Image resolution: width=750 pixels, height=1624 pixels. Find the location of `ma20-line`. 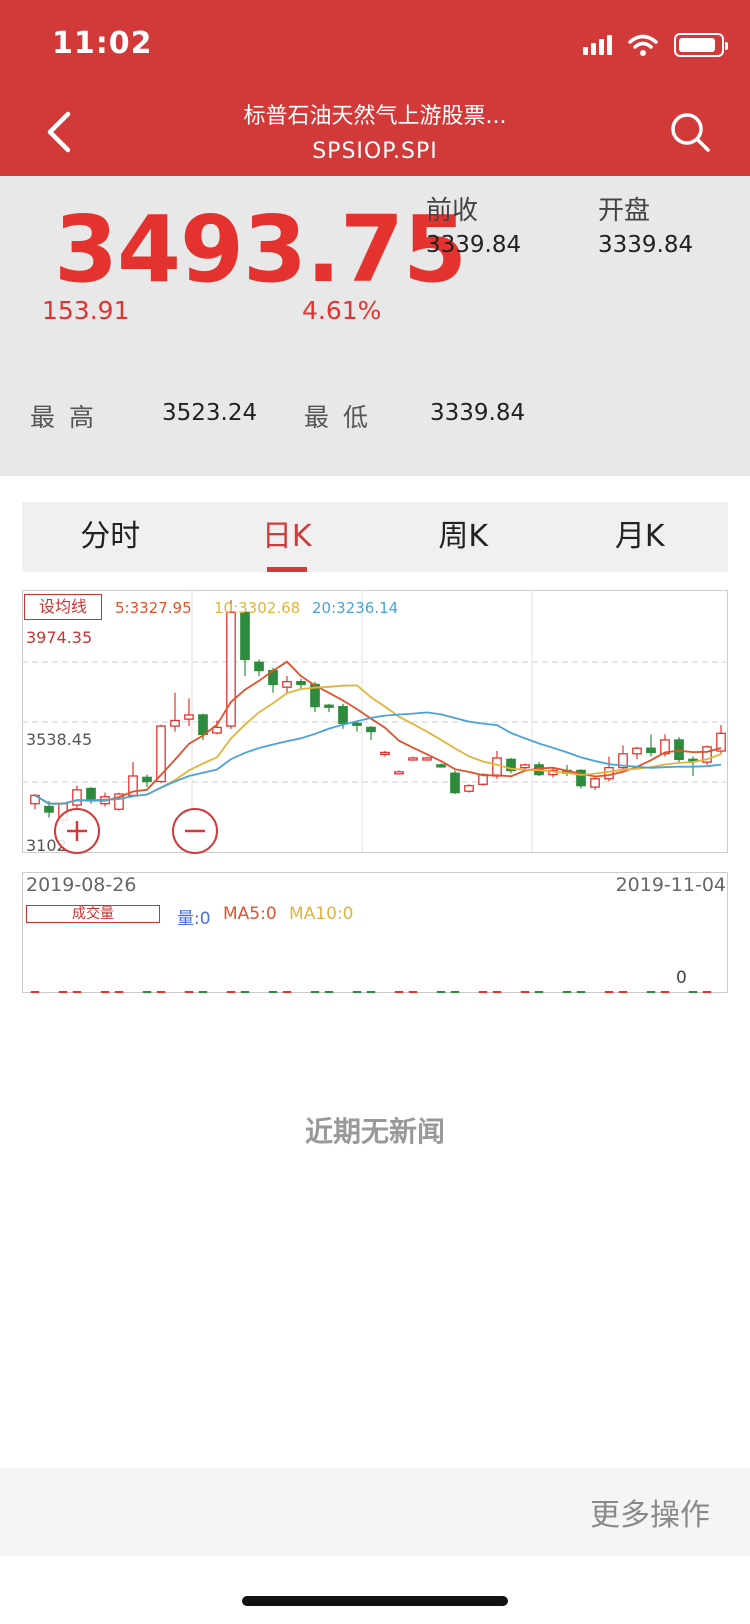

ma20-line is located at coordinates (378, 758).